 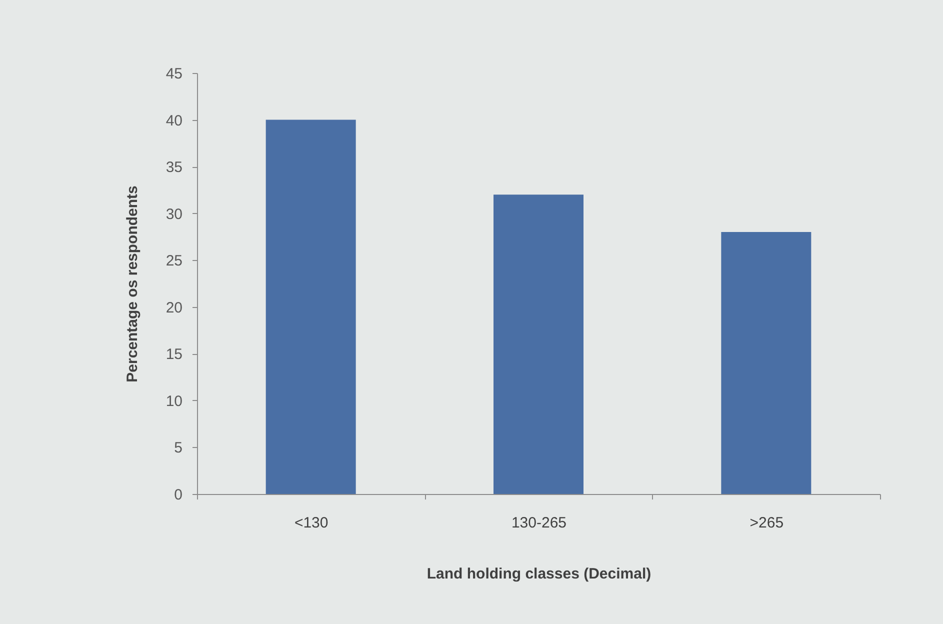 What do you see at coordinates (174, 401) in the screenshot?
I see `y-tick-label: 10` at bounding box center [174, 401].